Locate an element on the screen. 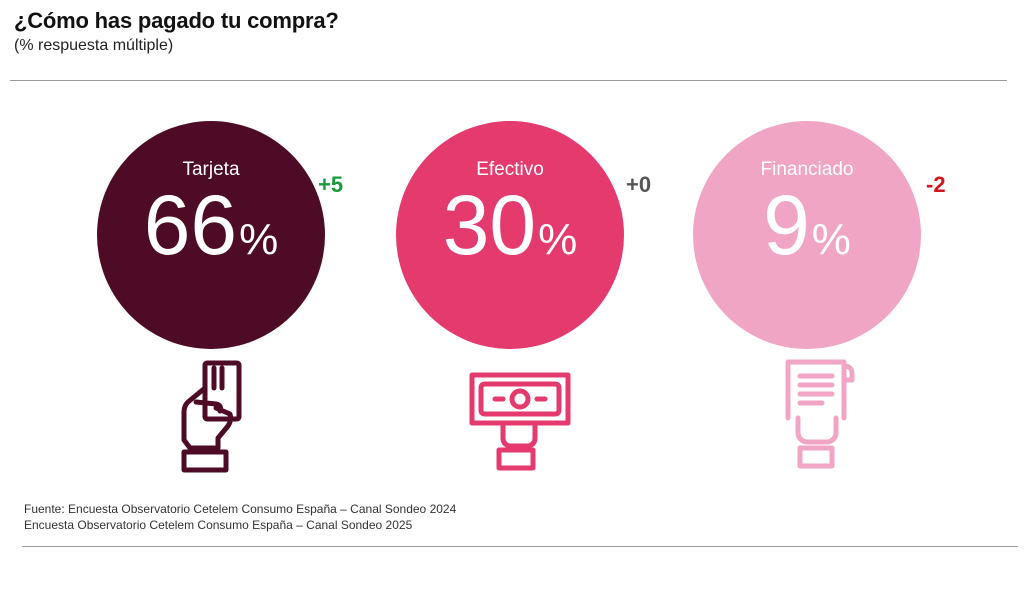 This screenshot has width=1024, height=596. value-financiado: 9% is located at coordinates (807, 225).